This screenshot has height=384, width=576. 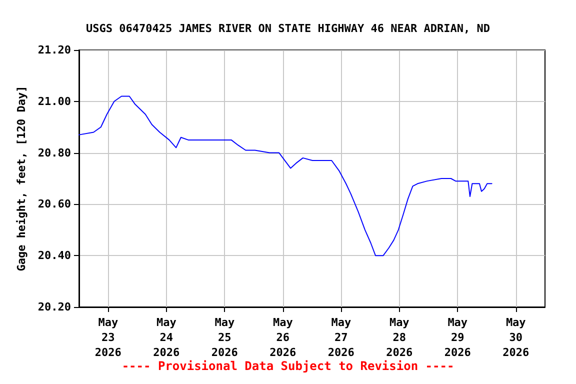 What do you see at coordinates (341, 337) in the screenshot?
I see `x-tick-label: May 27 2026` at bounding box center [341, 337].